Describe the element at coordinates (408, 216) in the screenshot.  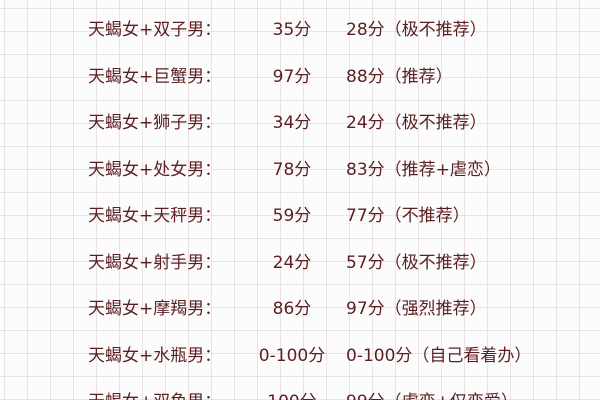
I see `score-two: 77分（不推荐）` at that location.